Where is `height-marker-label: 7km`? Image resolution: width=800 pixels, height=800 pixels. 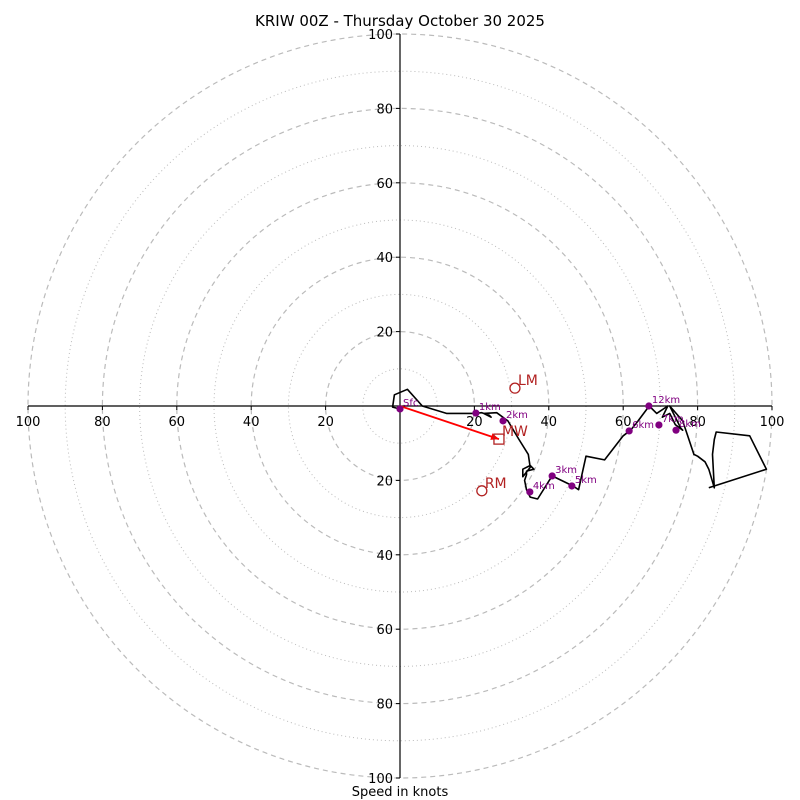
height-marker-label: 7km is located at coordinates (673, 419).